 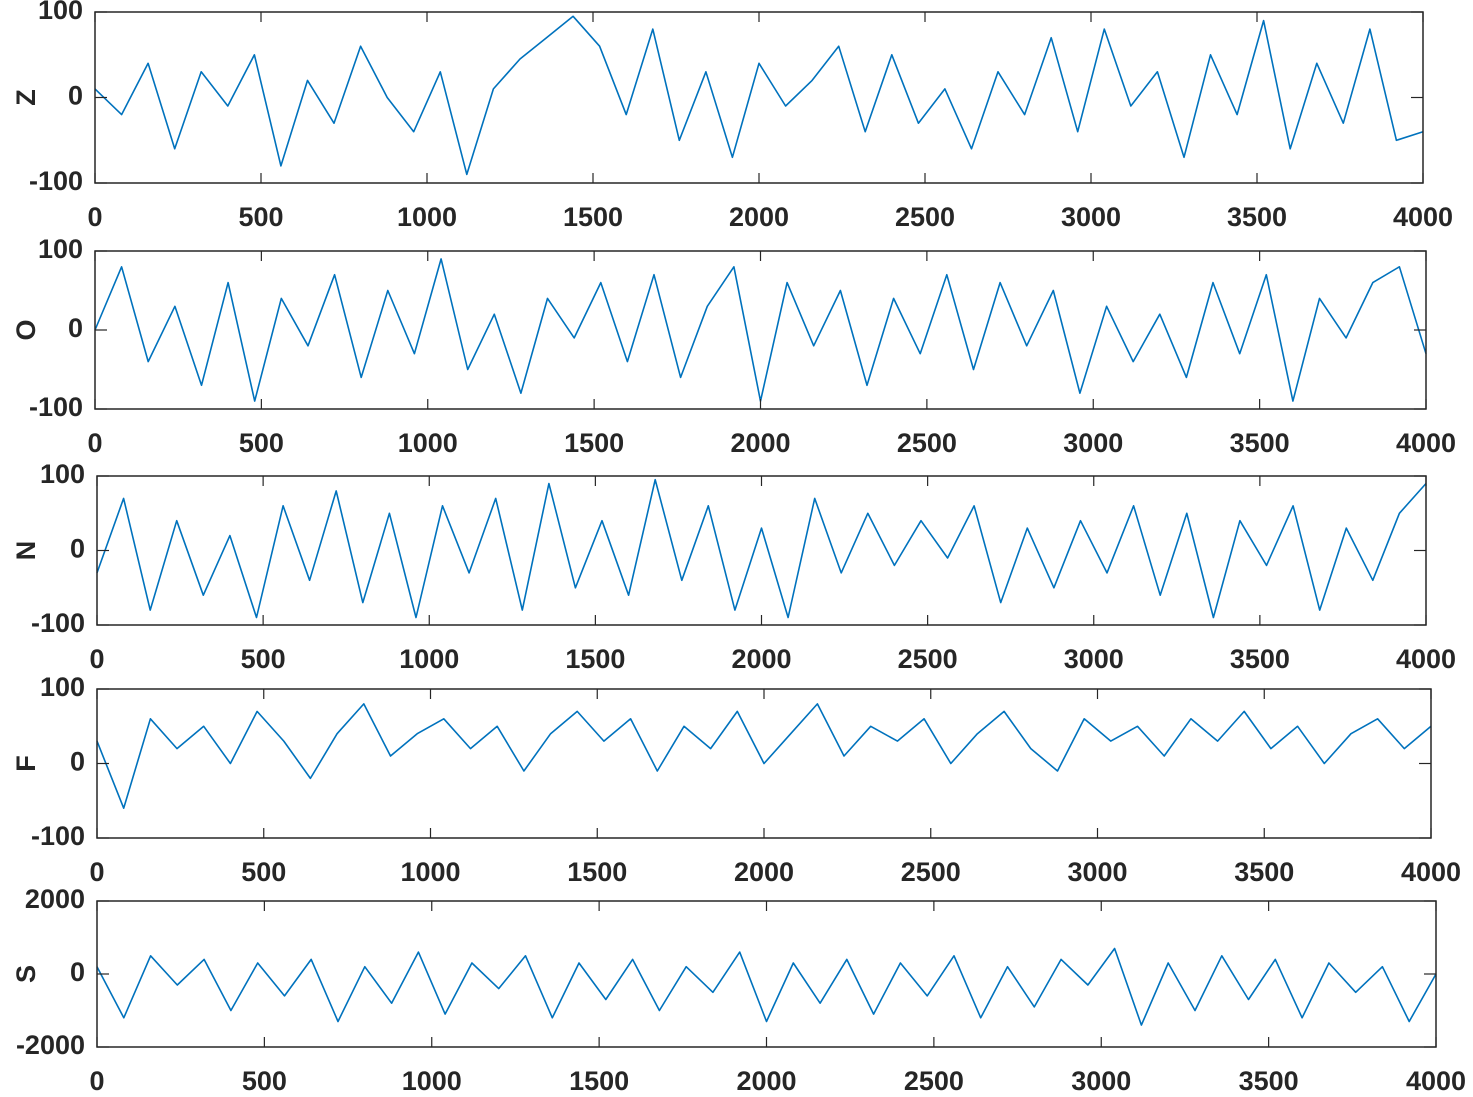 I want to click on y-axis-label: O, so click(x=26, y=329).